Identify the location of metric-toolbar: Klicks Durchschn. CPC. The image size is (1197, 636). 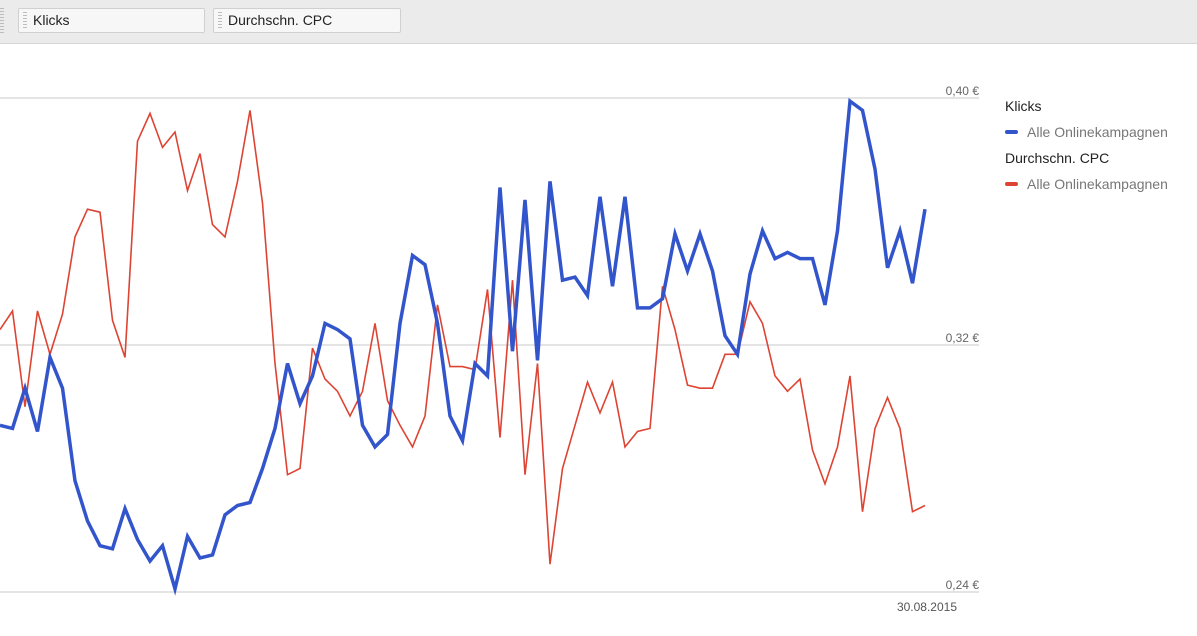
(598, 22).